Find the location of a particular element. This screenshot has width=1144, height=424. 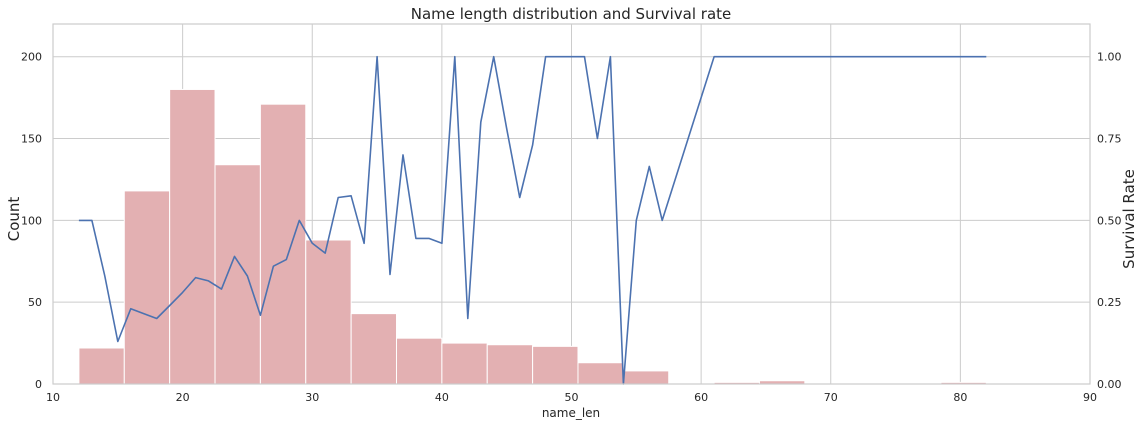

y-tick-label: 100 is located at coordinates (31, 220).